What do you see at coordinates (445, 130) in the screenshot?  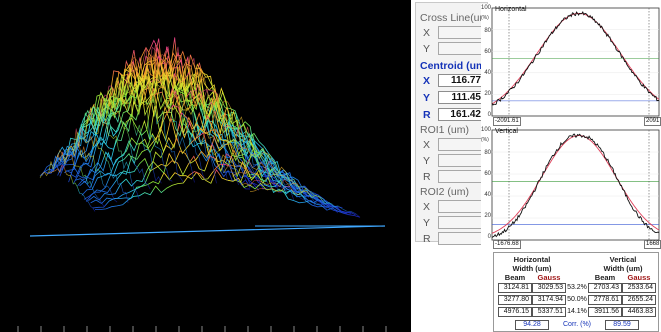 I see `roi1-title: ROI1 (um)` at bounding box center [445, 130].